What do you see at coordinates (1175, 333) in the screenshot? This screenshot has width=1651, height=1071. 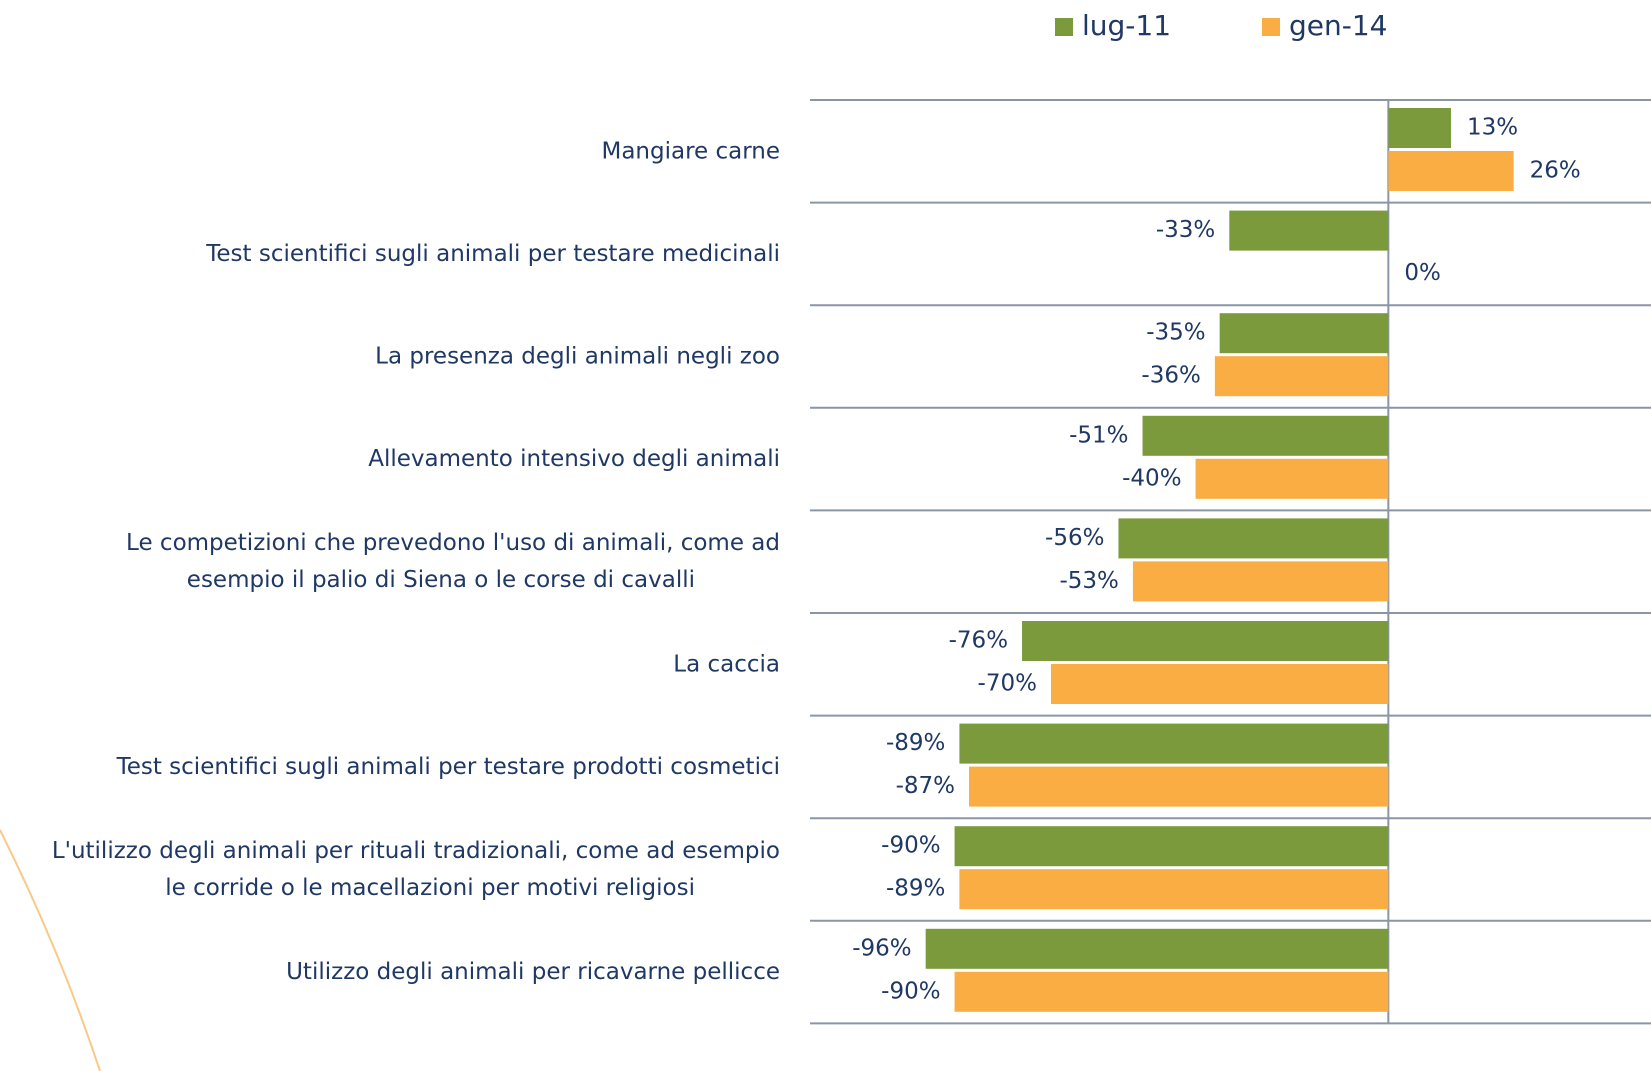 I see `value-label: -35%` at bounding box center [1175, 333].